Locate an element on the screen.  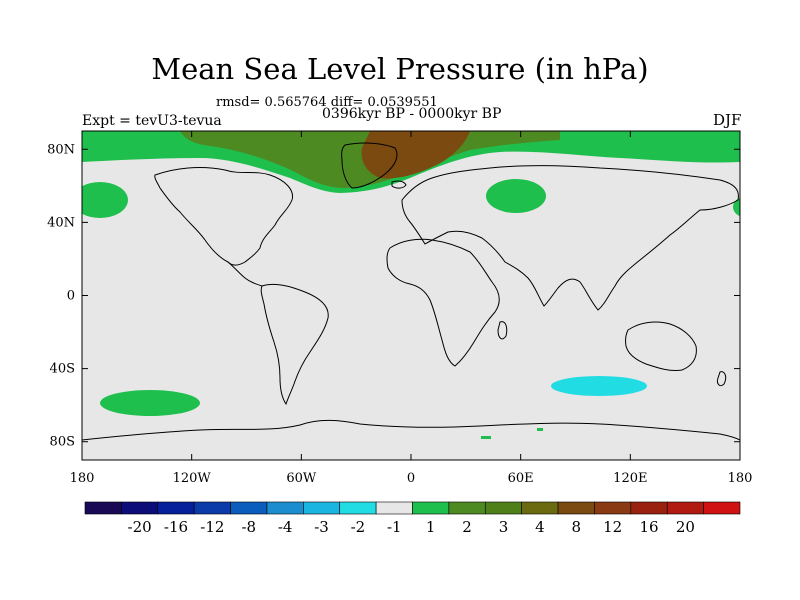
colorbar-label: 20 is located at coordinates (685, 527).